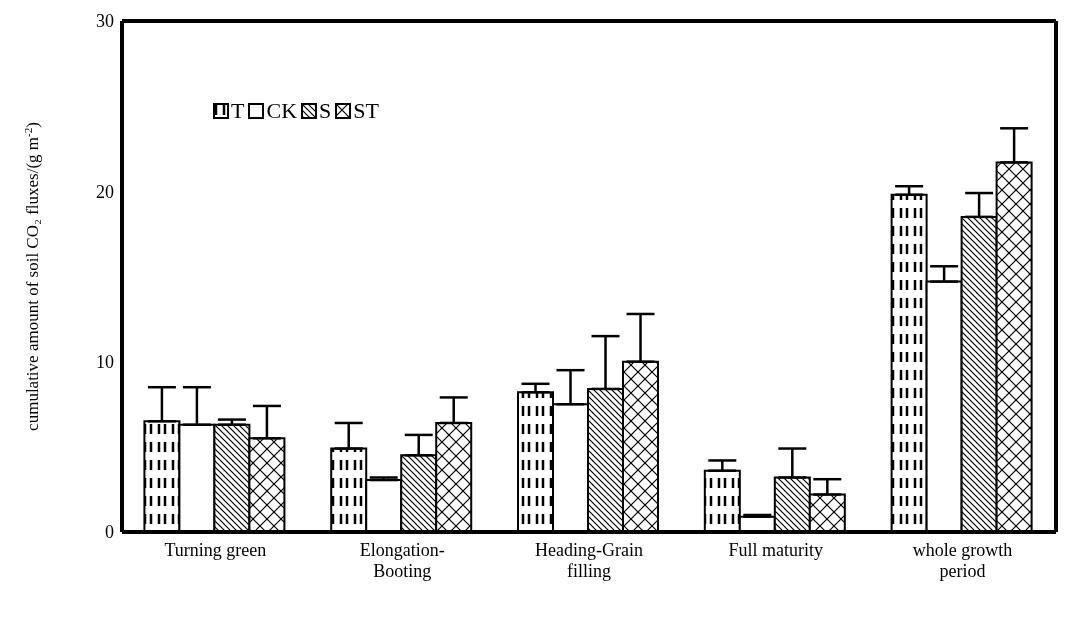 This screenshot has width=1072, height=624. Describe the element at coordinates (105, 21) in the screenshot. I see `y-tick-label: 30` at that location.